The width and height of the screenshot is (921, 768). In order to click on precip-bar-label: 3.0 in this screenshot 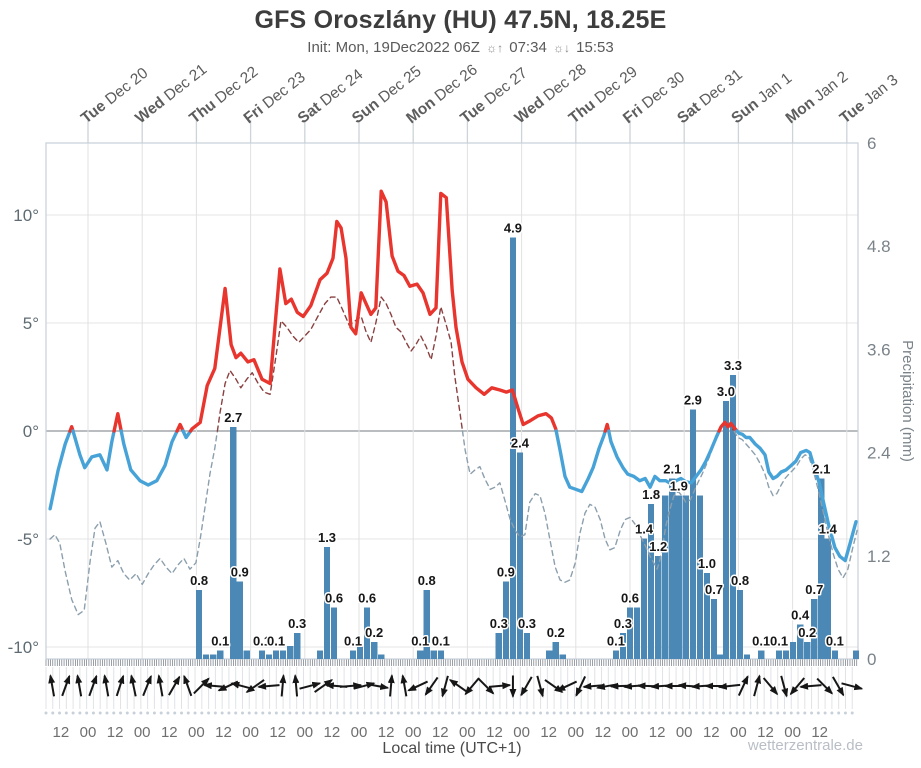, I will do `click(726, 391)`.